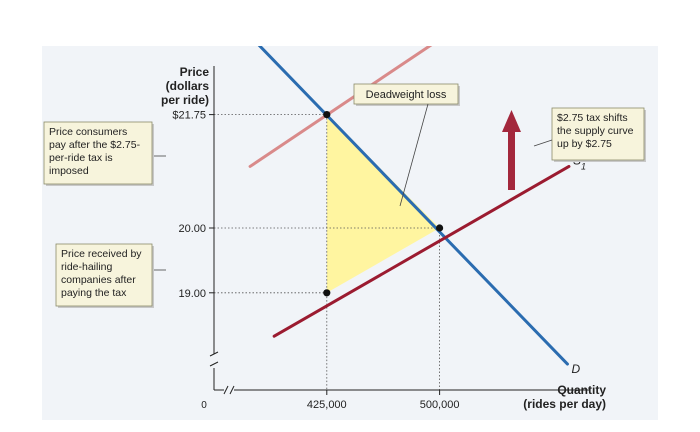 The height and width of the screenshot is (432, 700). I want to click on series-label-D: D, so click(575, 369).